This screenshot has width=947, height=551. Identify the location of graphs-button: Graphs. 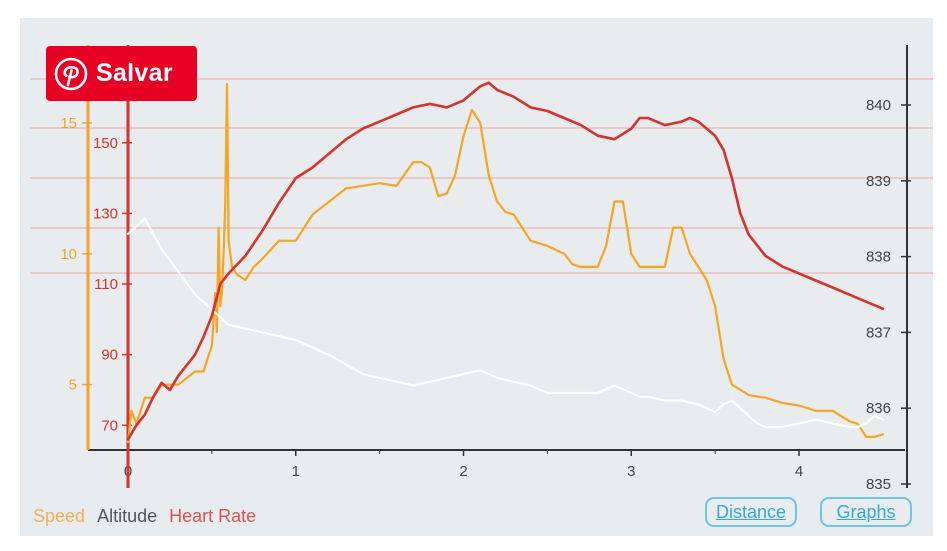
(866, 512).